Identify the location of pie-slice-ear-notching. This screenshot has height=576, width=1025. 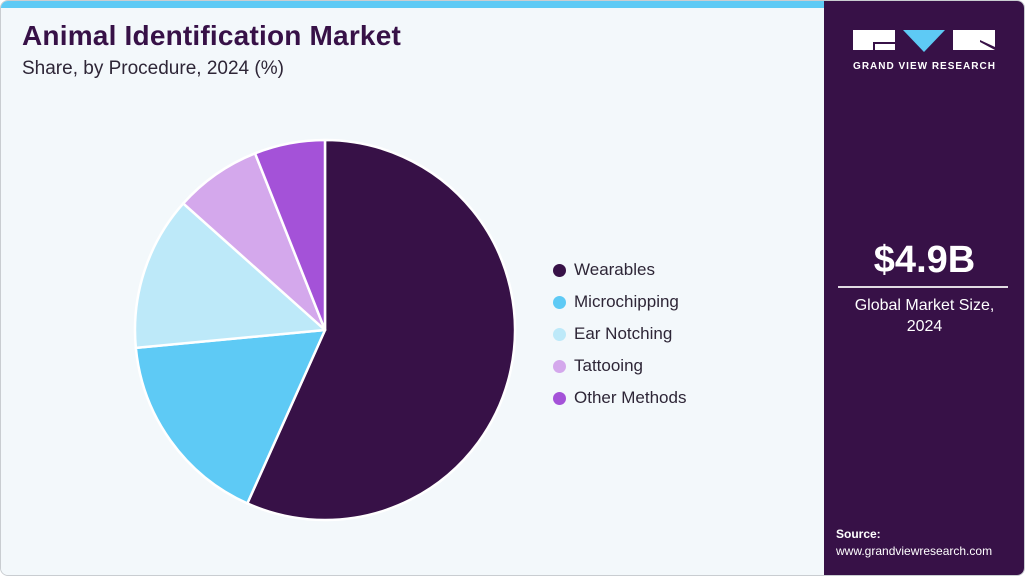
(230, 276).